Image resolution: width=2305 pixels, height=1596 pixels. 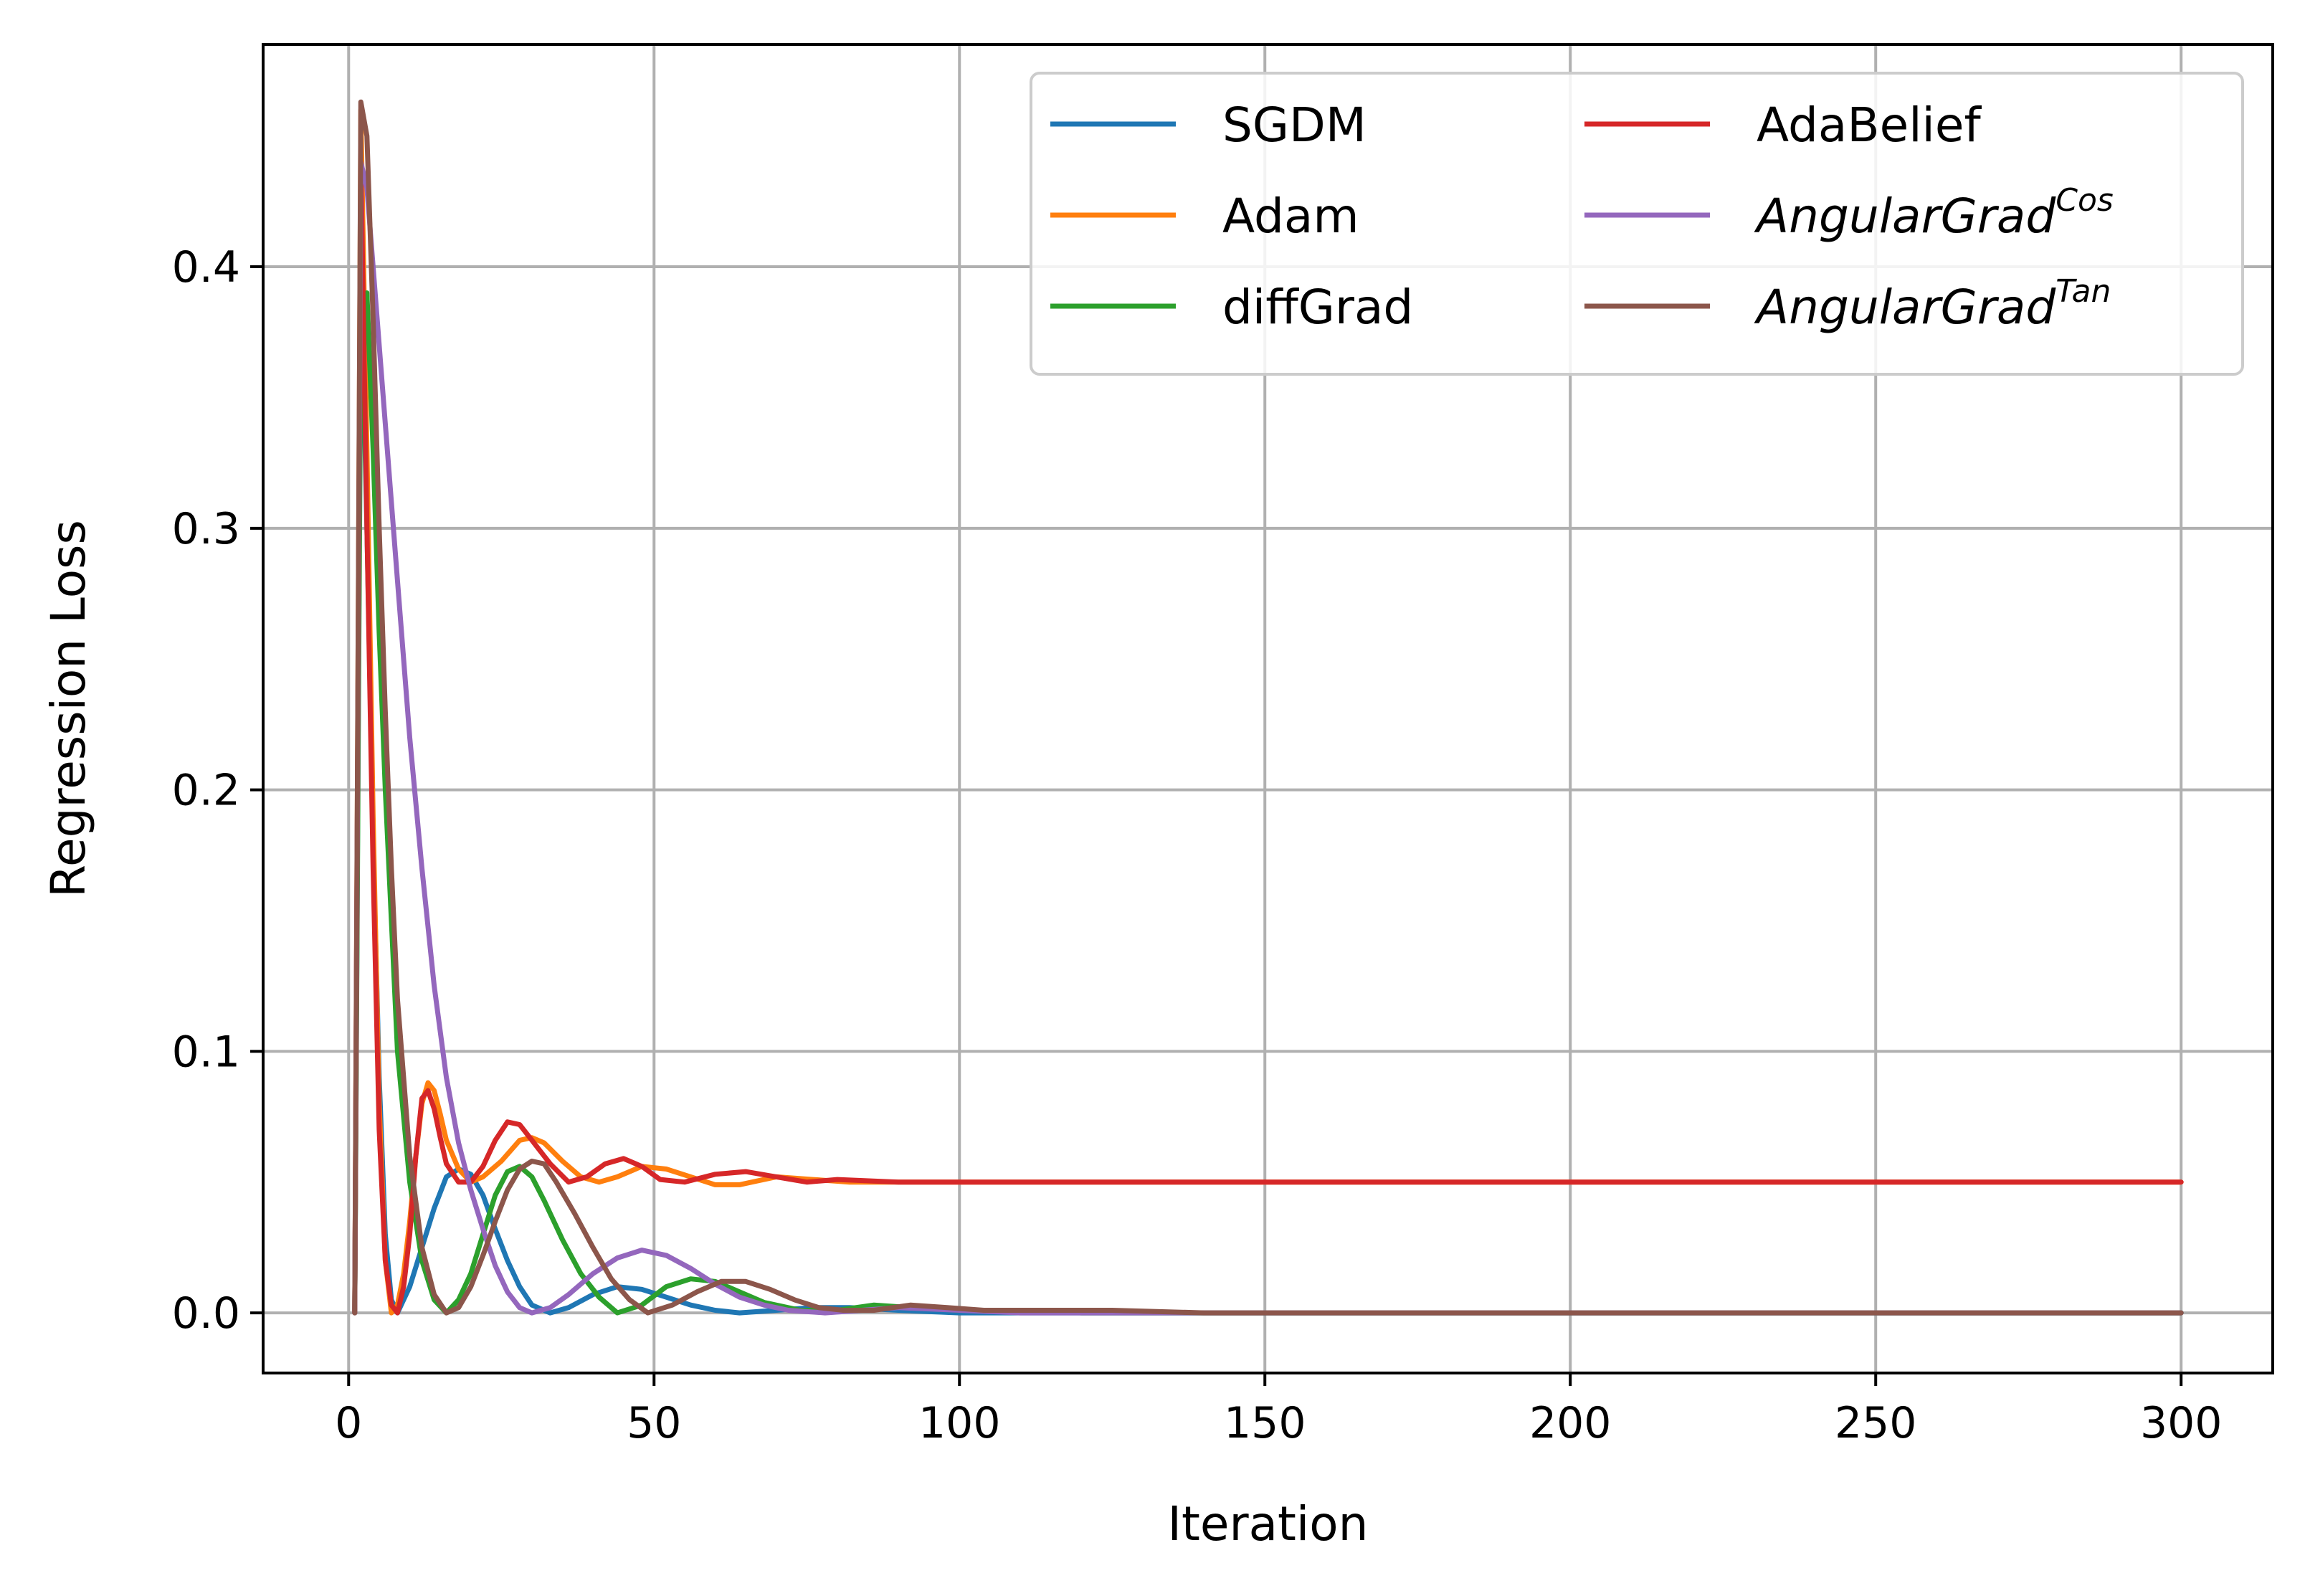 I want to click on legend-label-base: SGDM, so click(x=1295, y=125).